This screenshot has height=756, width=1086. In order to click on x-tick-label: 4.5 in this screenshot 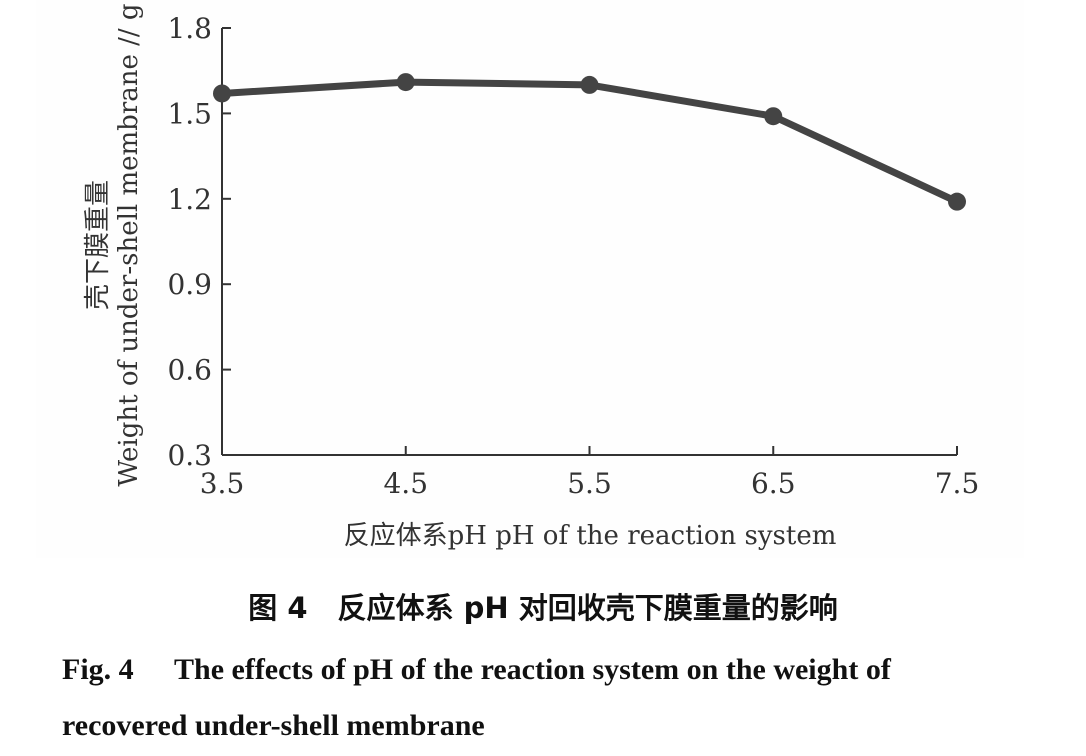, I will do `click(405, 483)`.